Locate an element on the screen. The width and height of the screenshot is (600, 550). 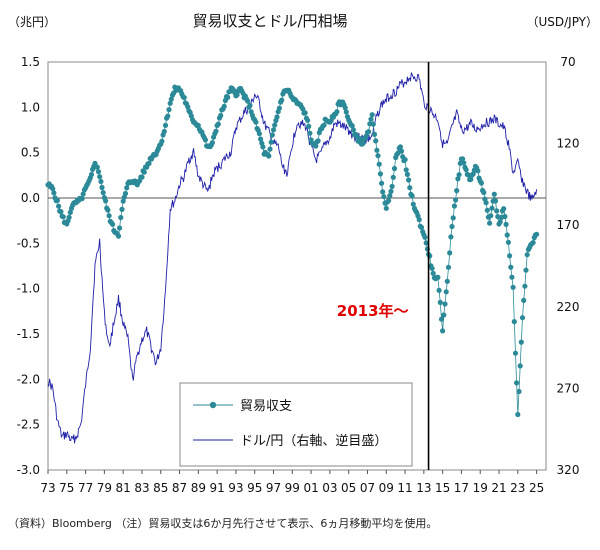
left-tick-label: -2.0 is located at coordinates (28, 379).